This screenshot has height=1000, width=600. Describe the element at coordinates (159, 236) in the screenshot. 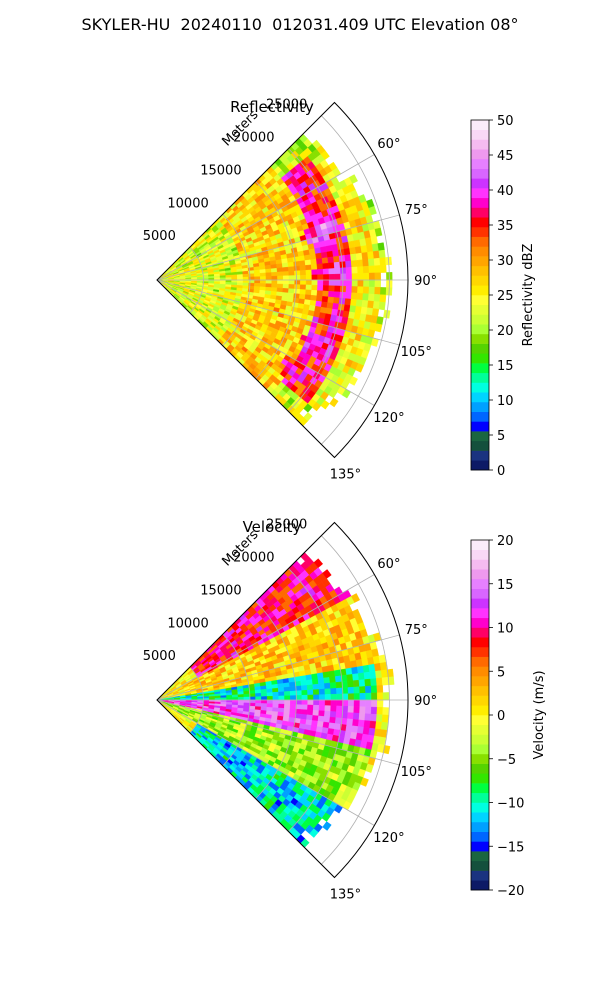

I see `radial-tick-label: 5000` at that location.